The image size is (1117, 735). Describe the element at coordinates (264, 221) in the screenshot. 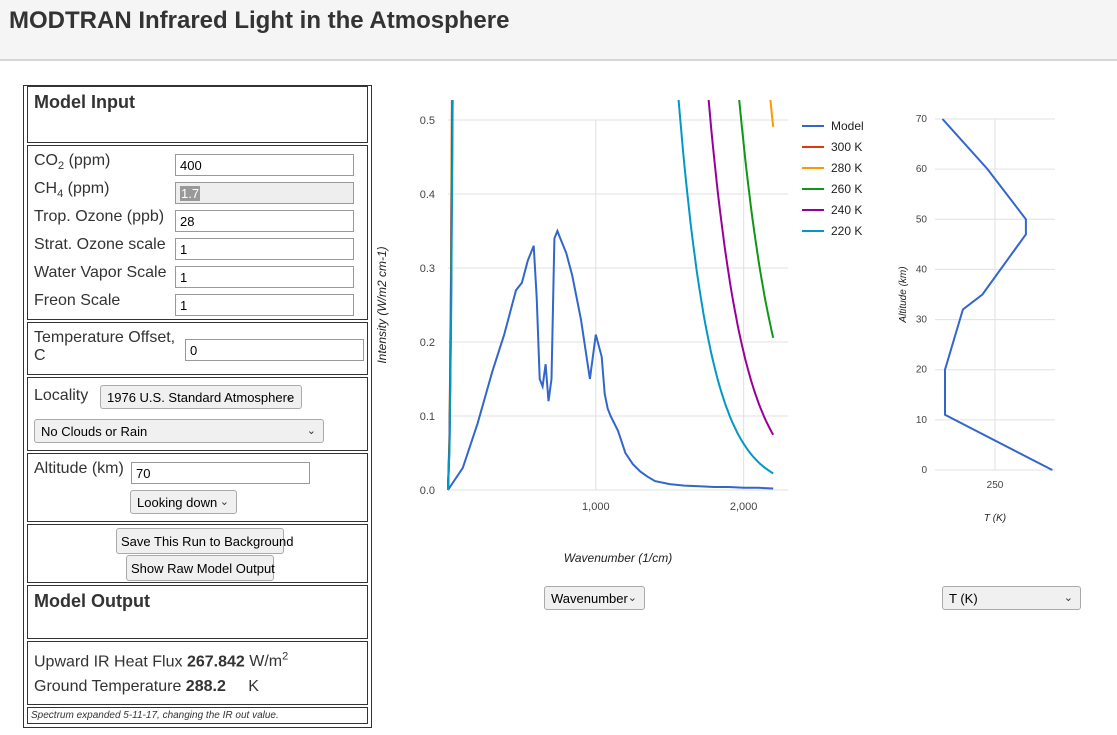

I see `trop-ozone-input: 28` at that location.